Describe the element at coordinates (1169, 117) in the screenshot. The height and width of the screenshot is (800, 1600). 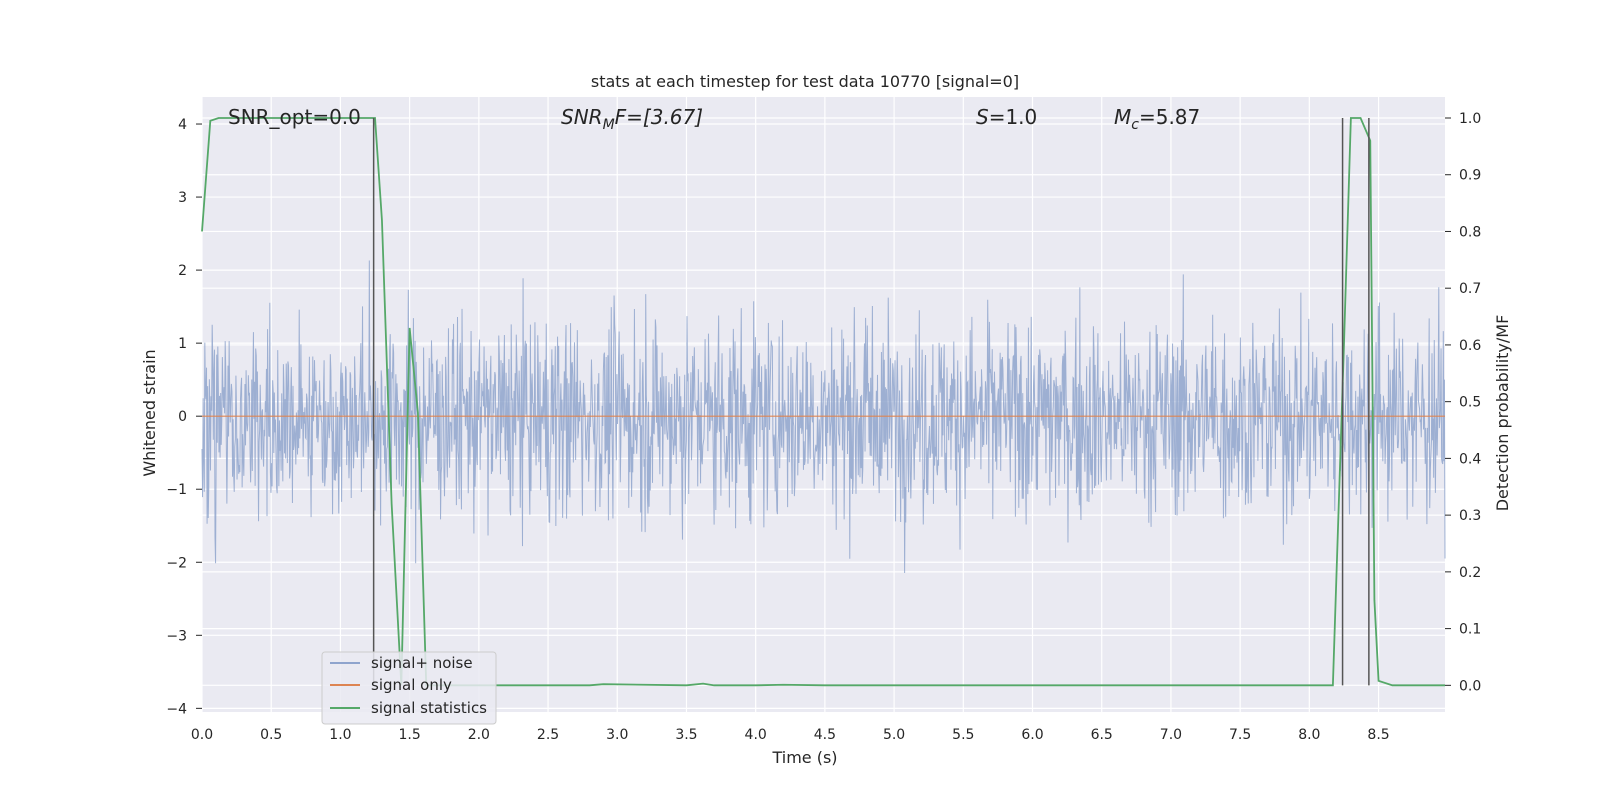
I see `annotation-mc-rest: =5.87` at that location.